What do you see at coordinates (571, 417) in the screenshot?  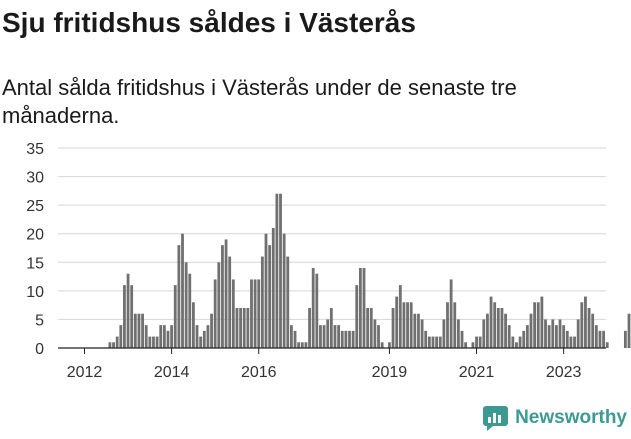 I see `newsworthy-label: Newsworthy` at bounding box center [571, 417].